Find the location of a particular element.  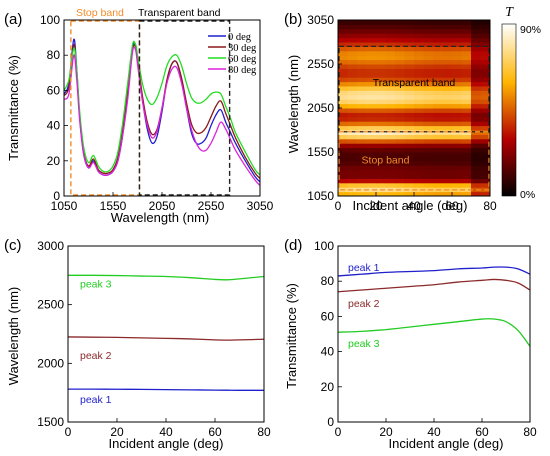

panel-a-ytick-label: 80 is located at coordinates (54, 55).